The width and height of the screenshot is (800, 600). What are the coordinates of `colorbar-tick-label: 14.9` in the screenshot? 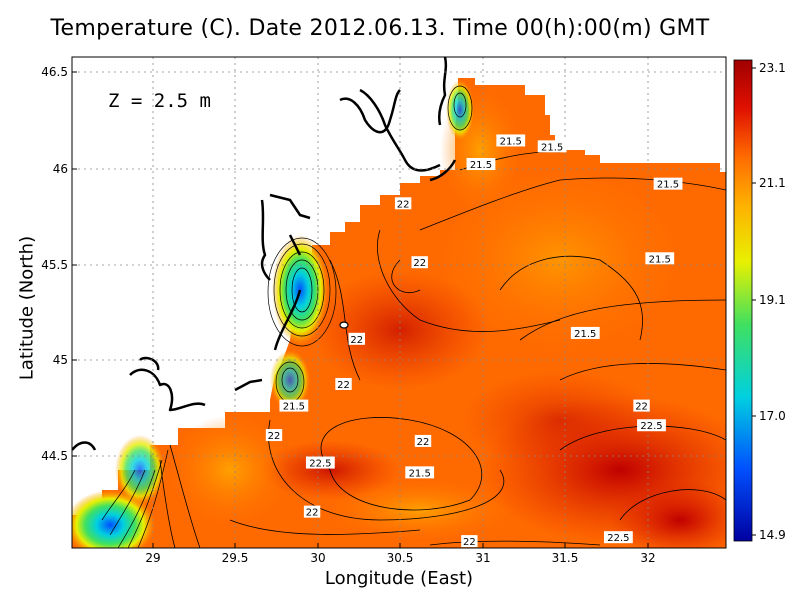 It's located at (772, 535).